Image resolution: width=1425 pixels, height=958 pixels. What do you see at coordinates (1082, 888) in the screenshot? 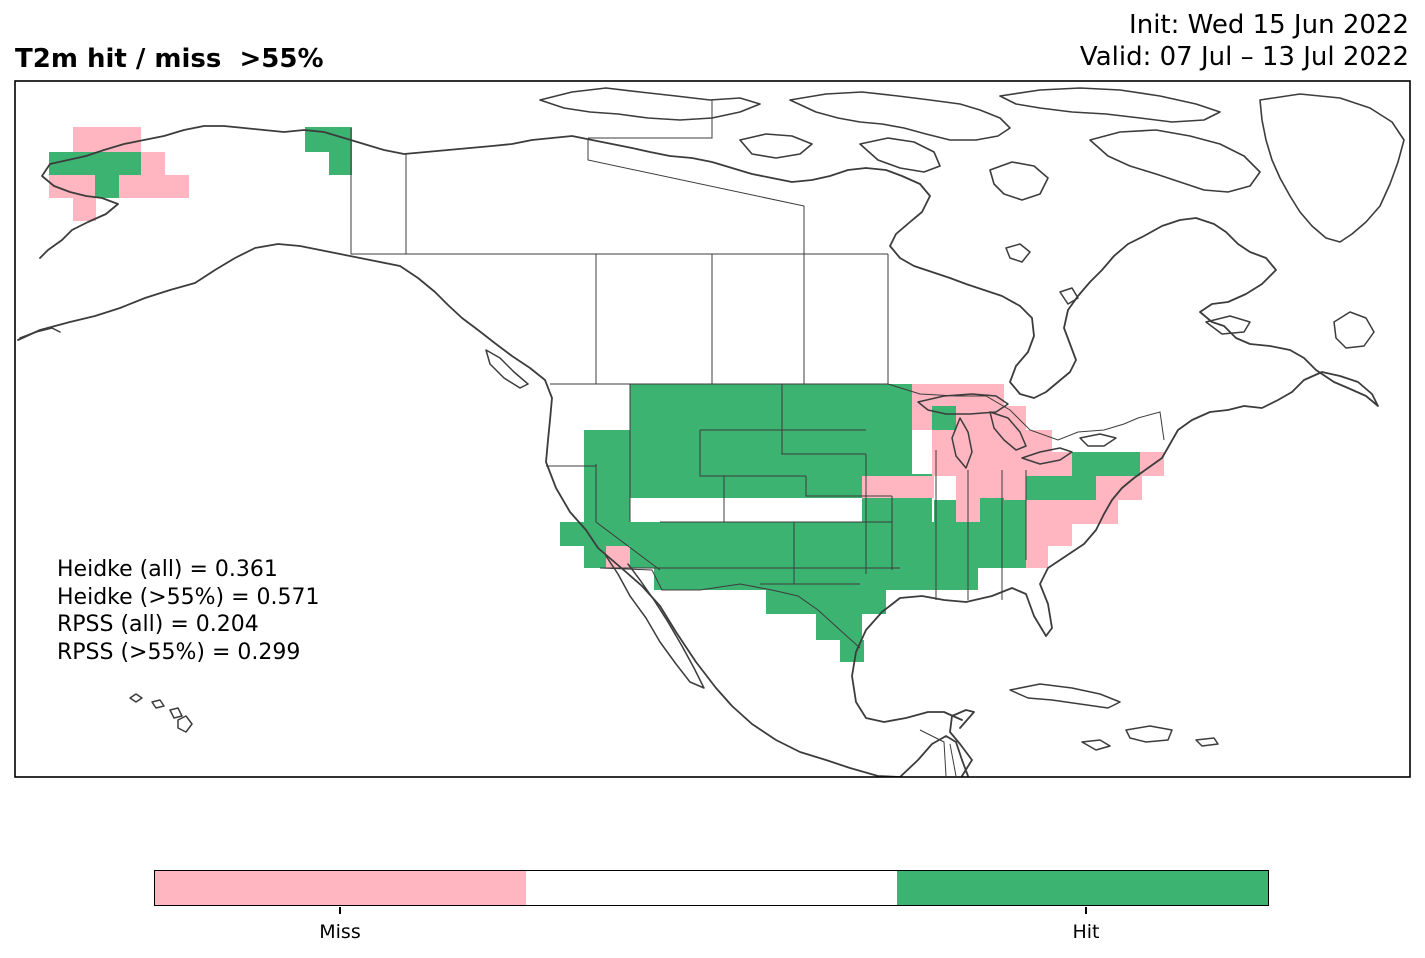
I see `colorbar-hit-segment` at bounding box center [1082, 888].